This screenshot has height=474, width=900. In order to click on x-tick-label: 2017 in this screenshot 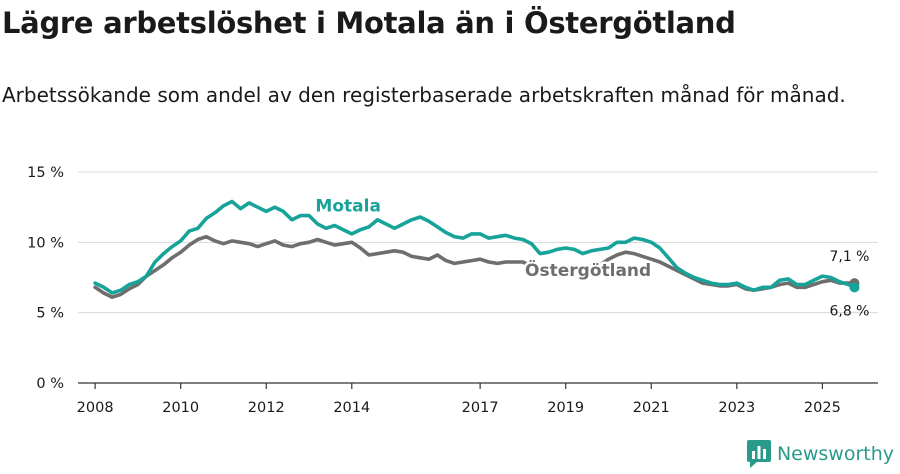, I will do `click(480, 408)`.